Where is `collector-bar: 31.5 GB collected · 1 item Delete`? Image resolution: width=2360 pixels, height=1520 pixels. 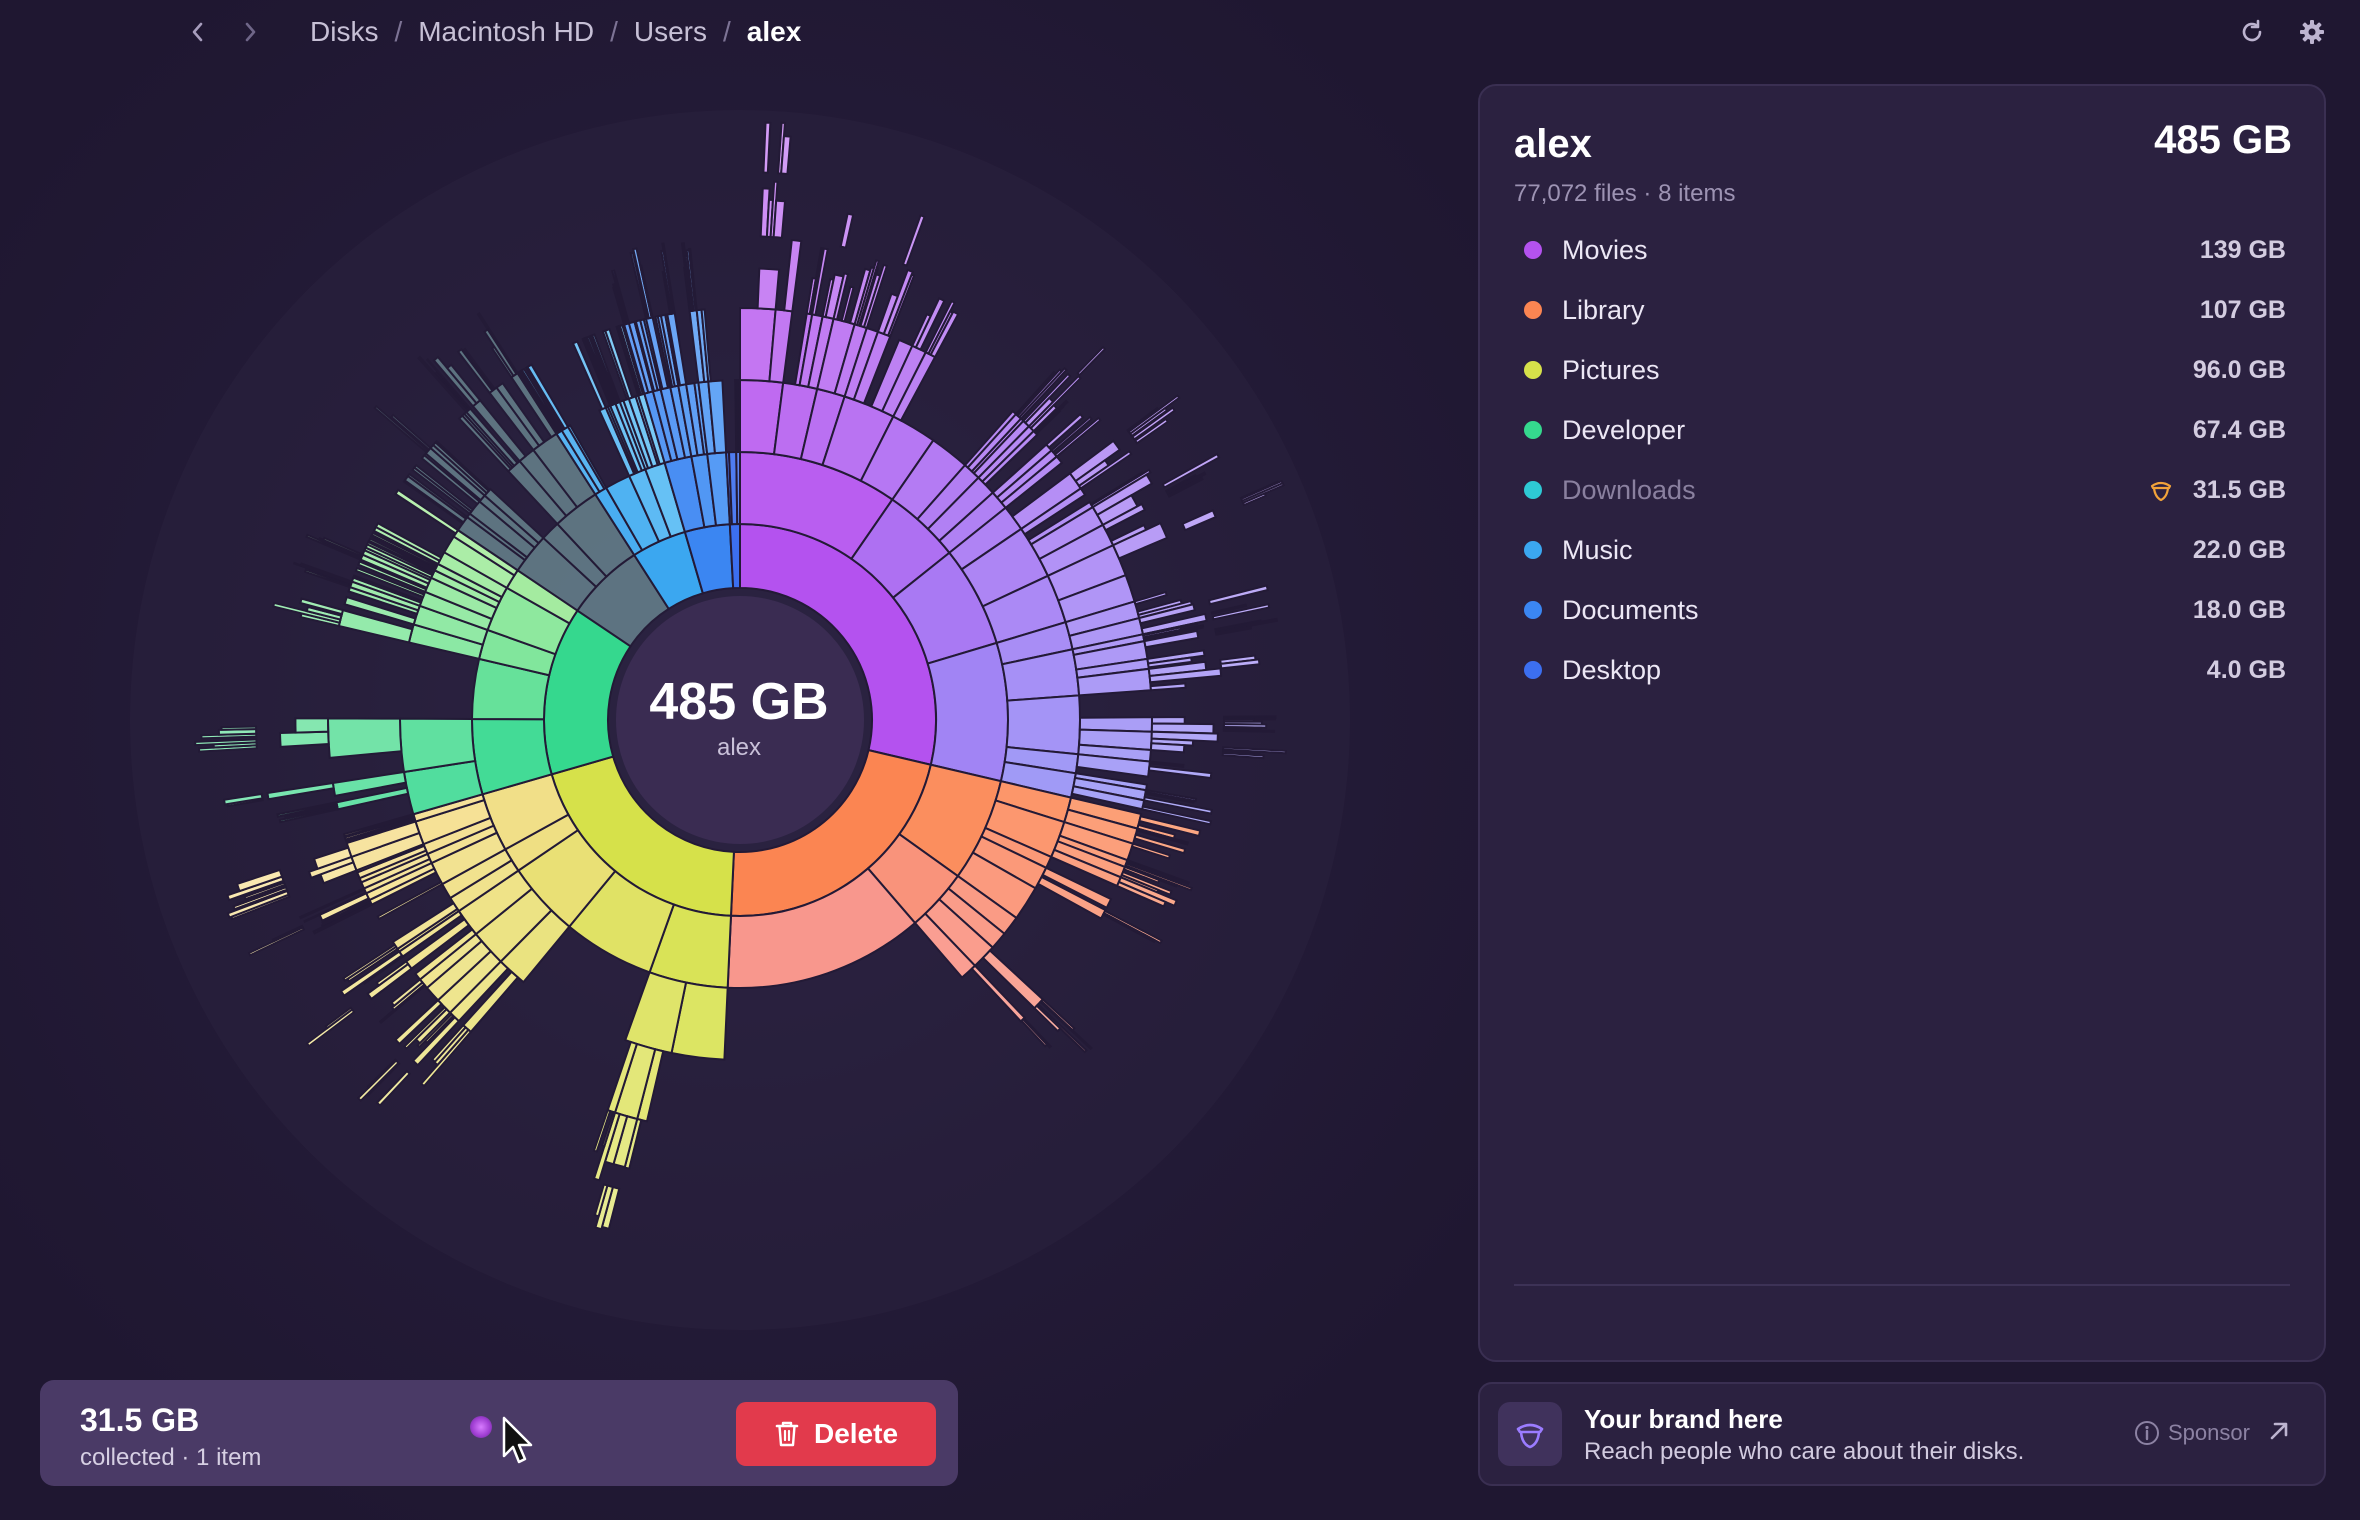
collector-bar: 31.5 GB collected · 1 item Delete is located at coordinates (499, 1433).